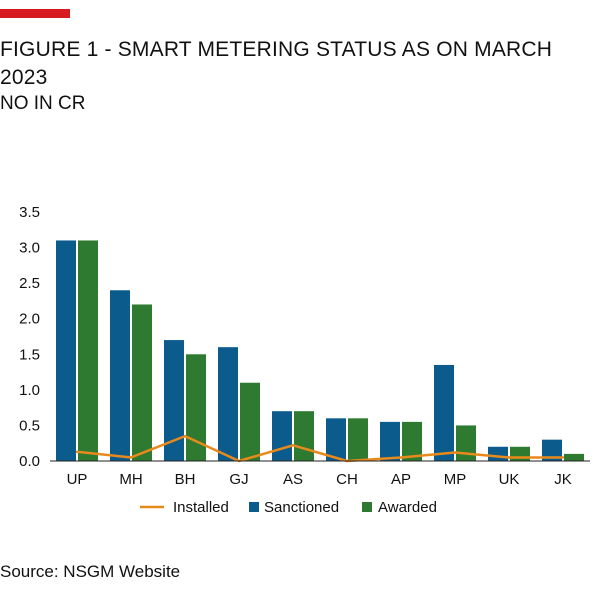 The height and width of the screenshot is (600, 611). I want to click on bar-sanctioned-gj, so click(228, 404).